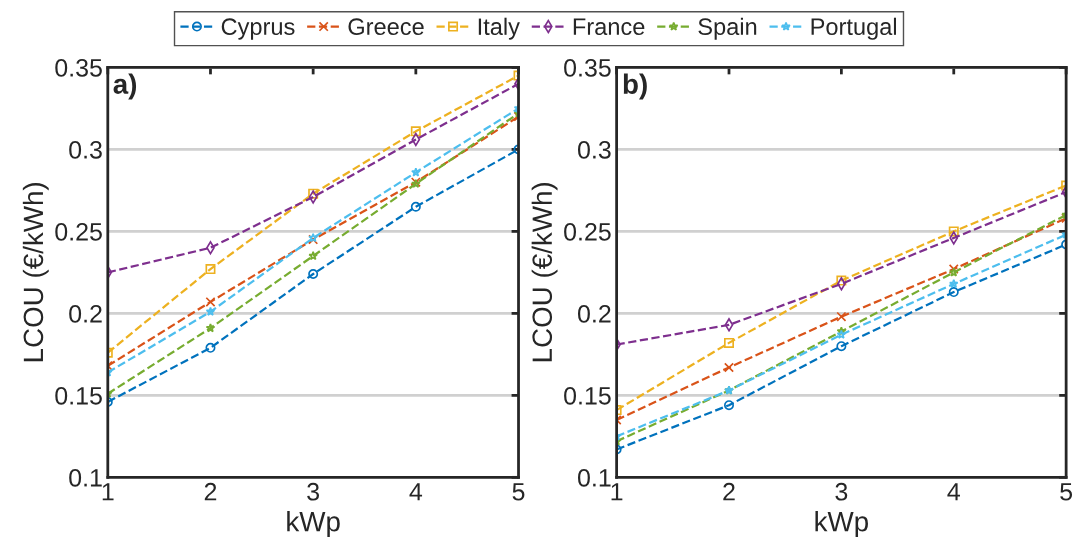 The height and width of the screenshot is (557, 1078). Describe the element at coordinates (258, 29) in the screenshot. I see `legend-label: Cyprus` at that location.